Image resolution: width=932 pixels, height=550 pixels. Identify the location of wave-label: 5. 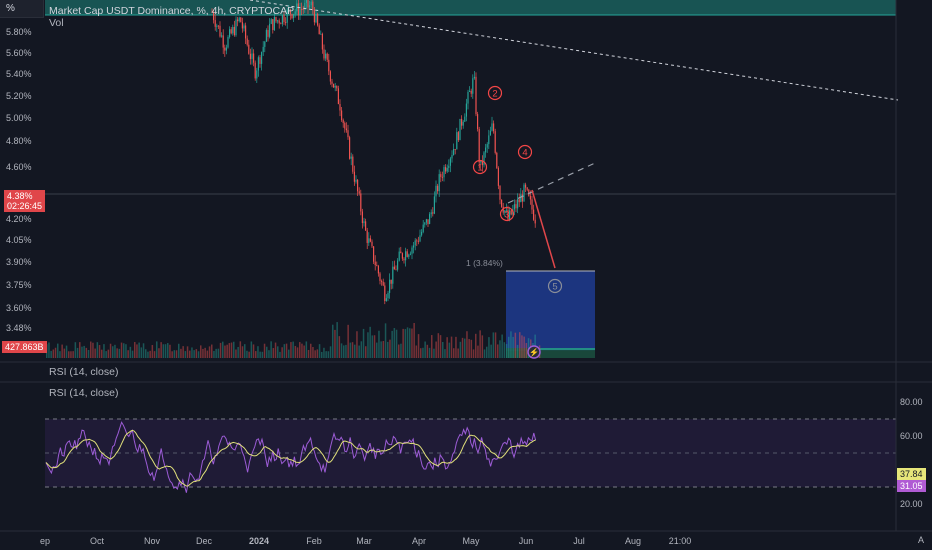
(554, 287).